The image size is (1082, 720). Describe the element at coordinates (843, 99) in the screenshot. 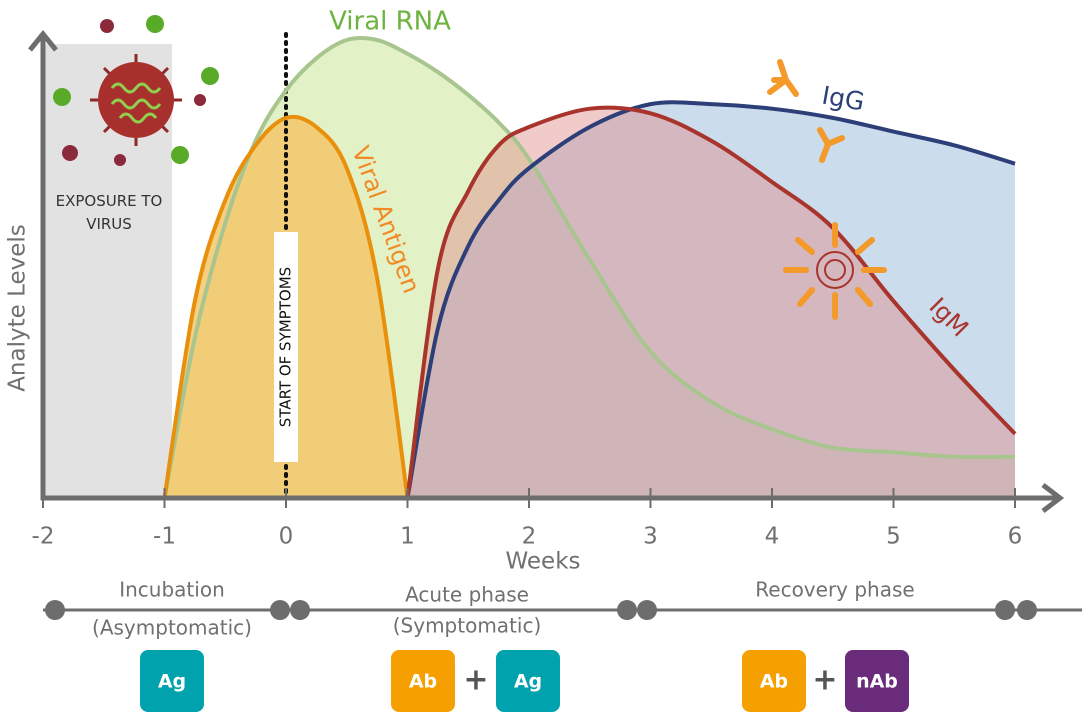

I see `series-label: IgG` at that location.